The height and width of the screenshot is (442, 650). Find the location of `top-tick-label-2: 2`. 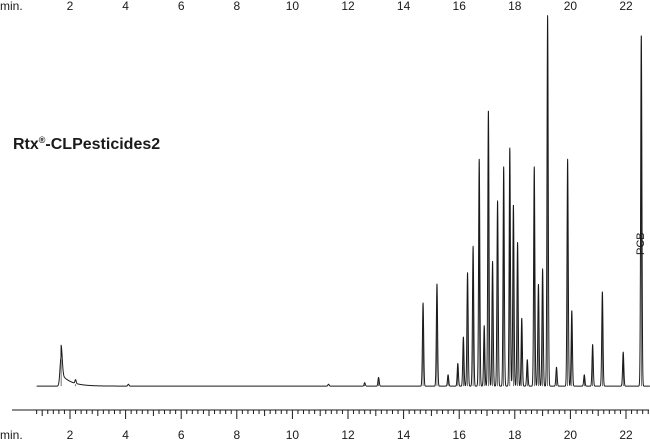

top-tick-label-2: 2 is located at coordinates (70, 6).